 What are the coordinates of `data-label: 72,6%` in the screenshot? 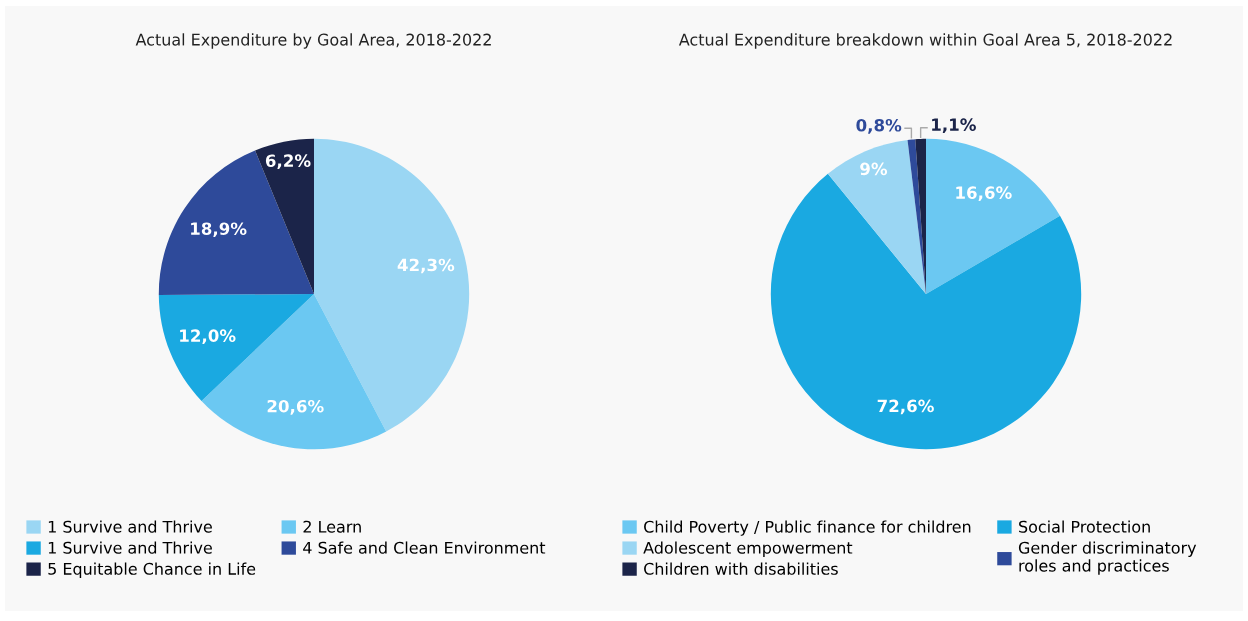 It's located at (905, 407).